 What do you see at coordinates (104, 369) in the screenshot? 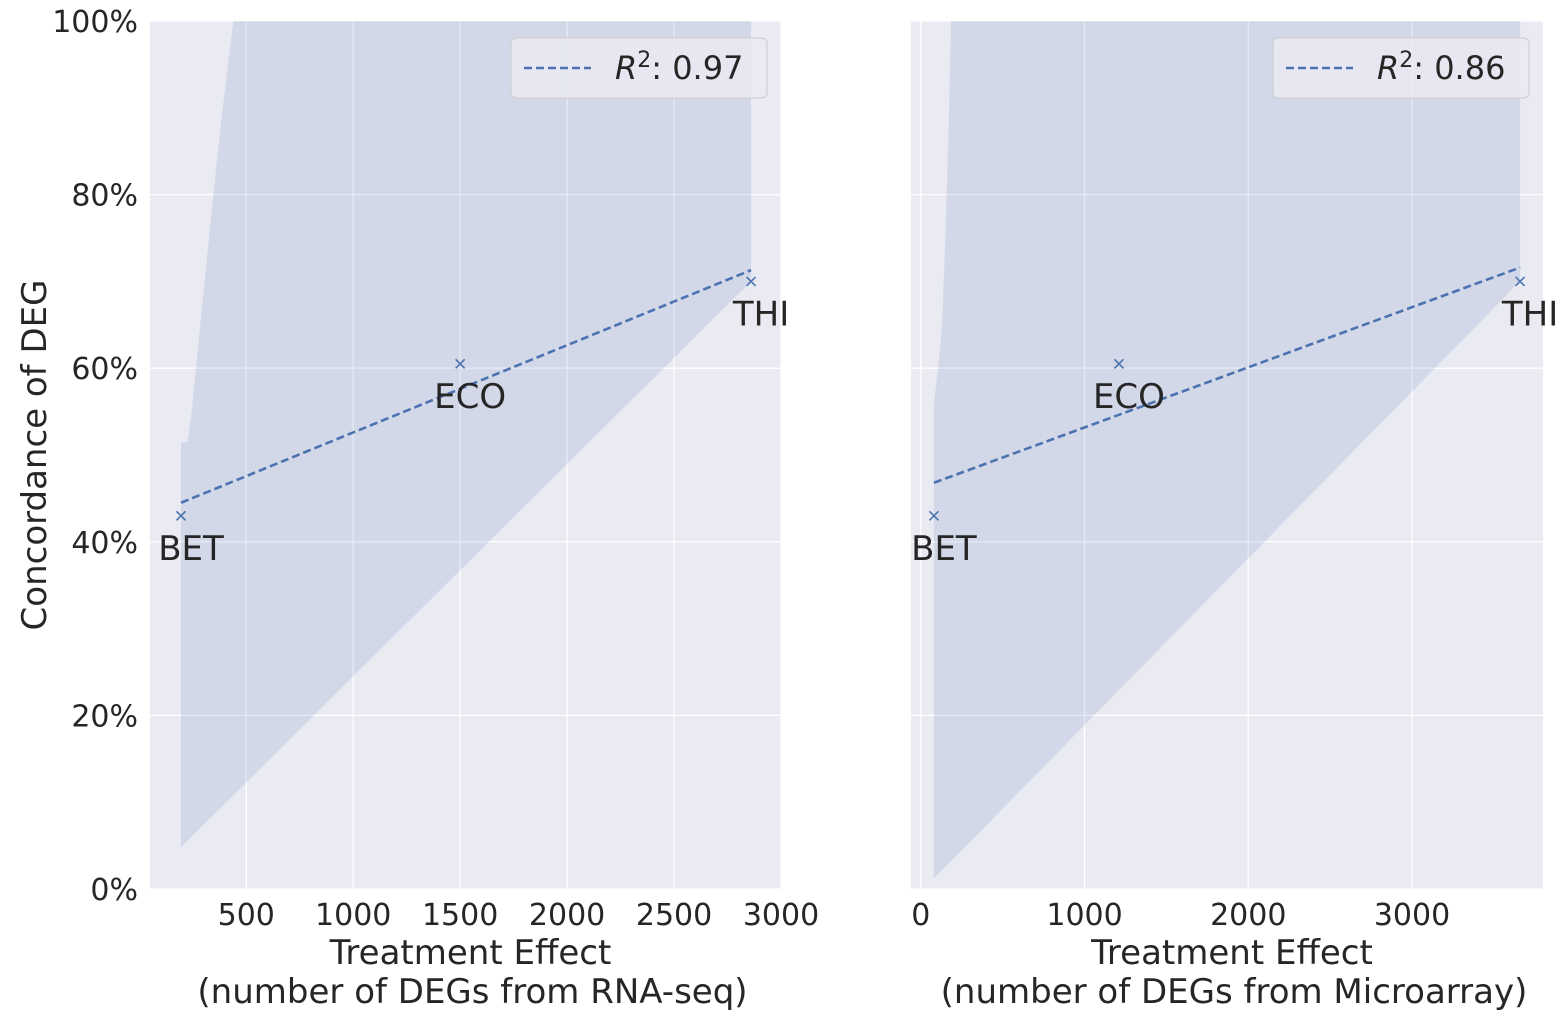
I see `y-tick-label: 60%` at bounding box center [104, 369].